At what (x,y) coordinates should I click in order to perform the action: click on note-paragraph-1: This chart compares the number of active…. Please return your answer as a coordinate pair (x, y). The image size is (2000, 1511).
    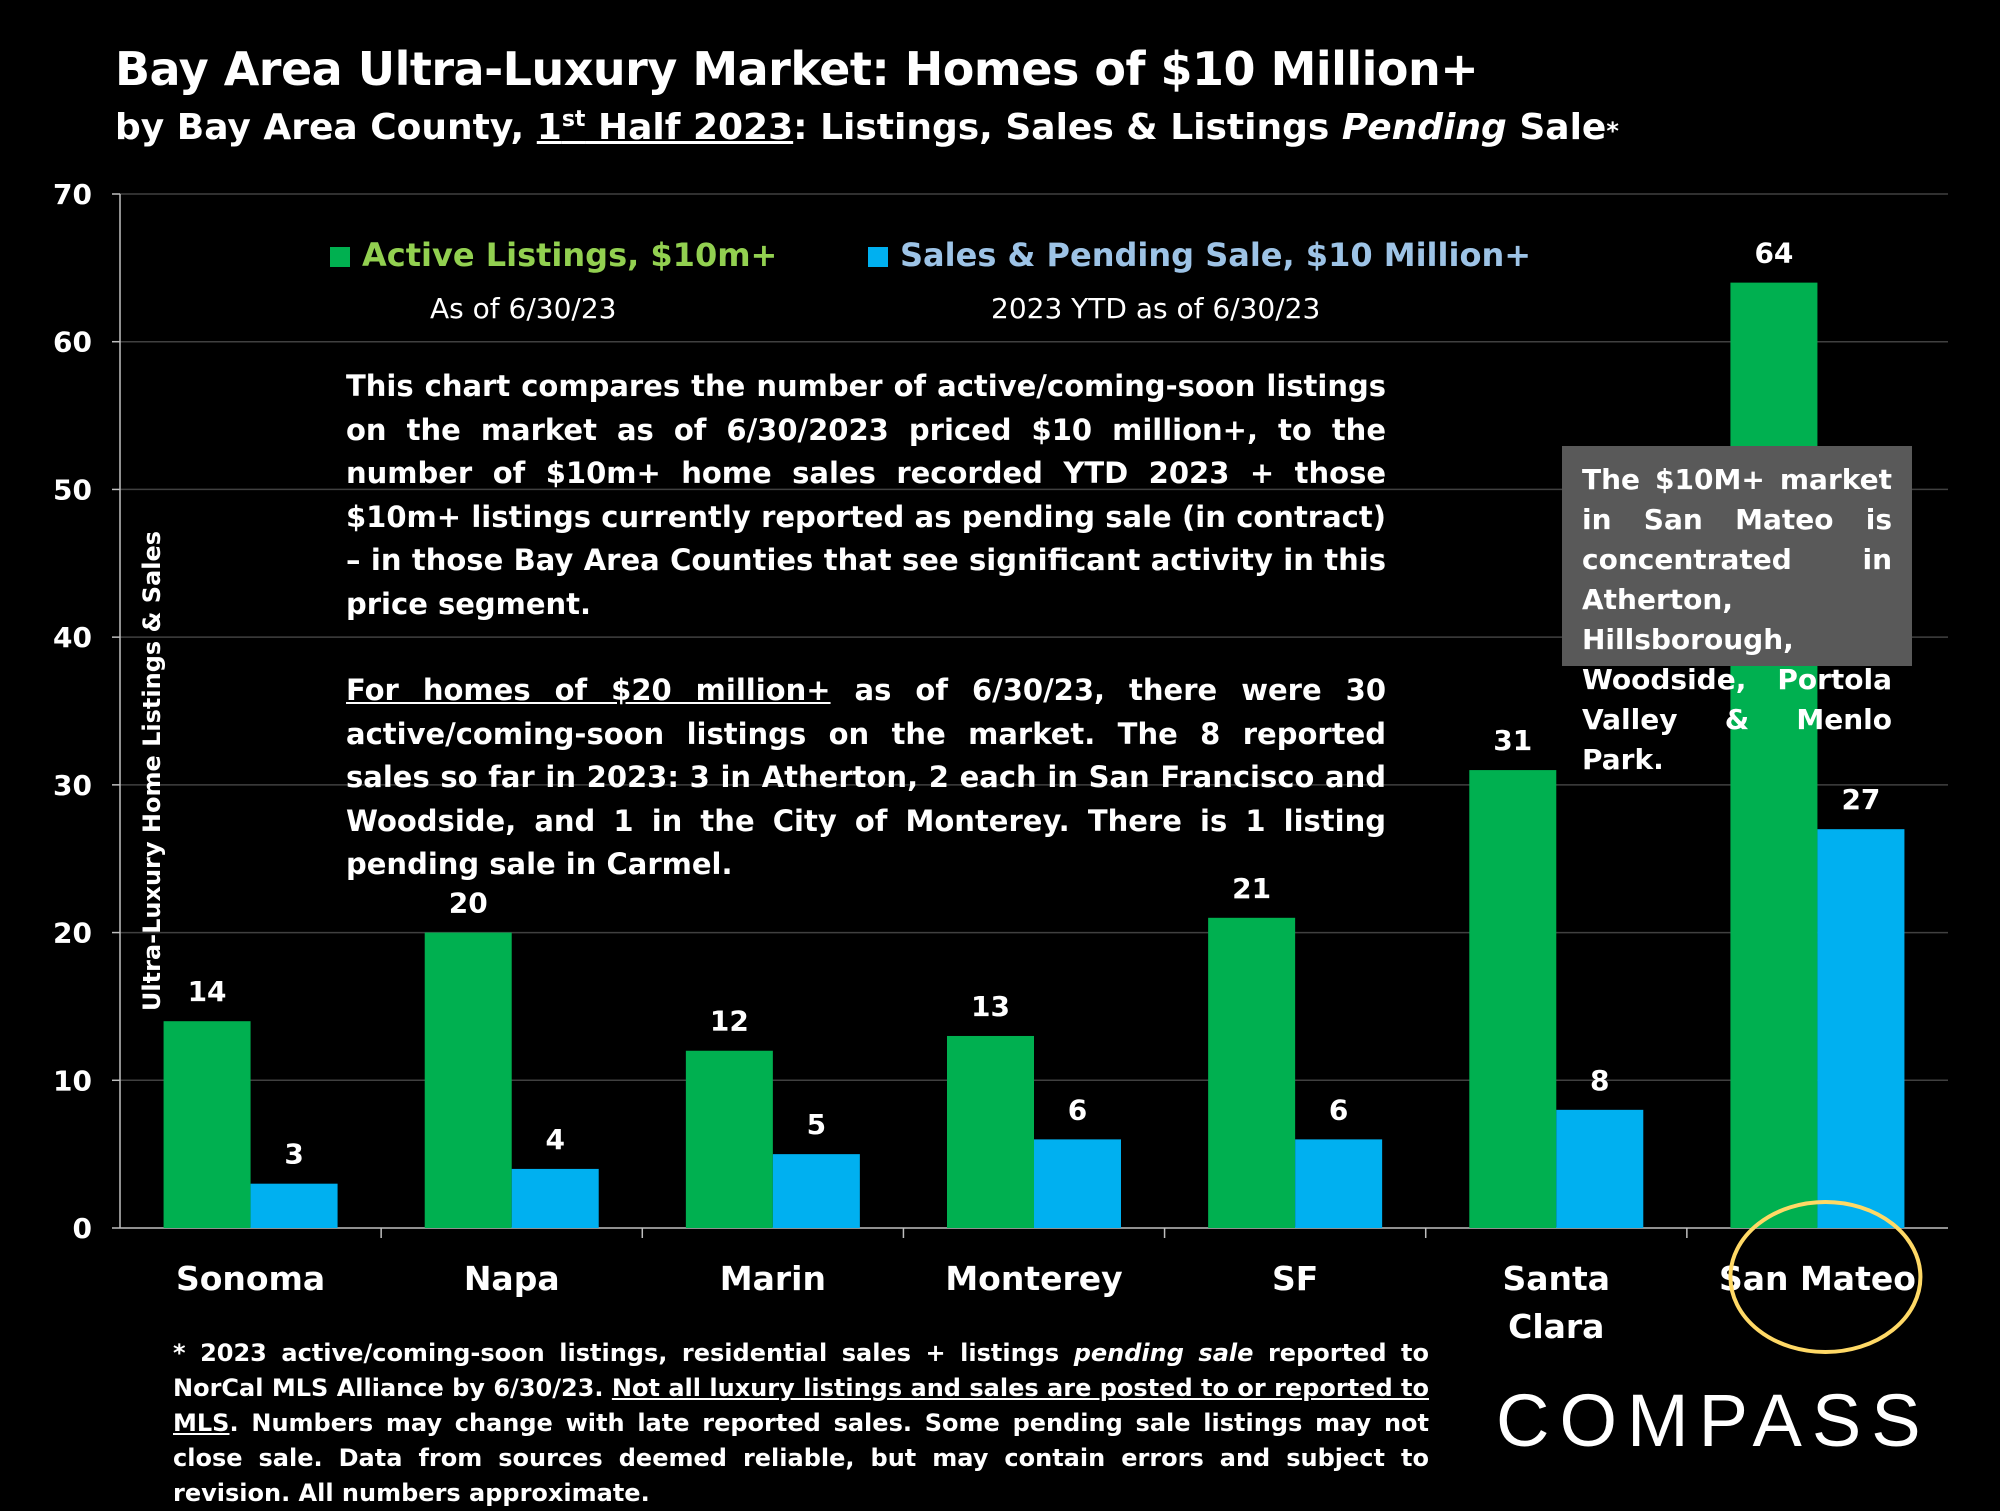
    Looking at the image, I should click on (866, 495).